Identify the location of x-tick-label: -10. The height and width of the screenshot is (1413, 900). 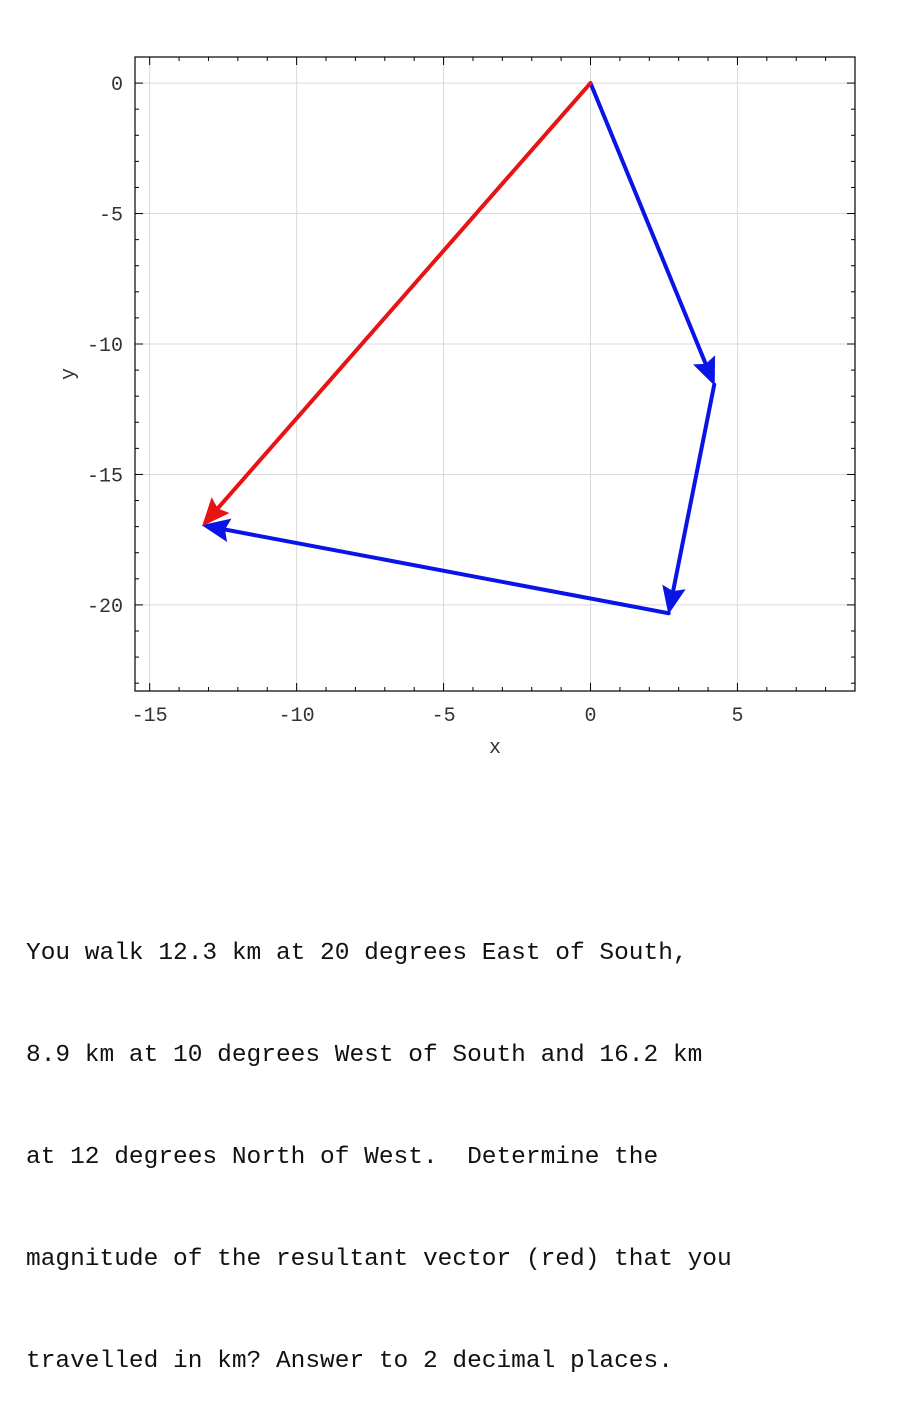
(297, 716).